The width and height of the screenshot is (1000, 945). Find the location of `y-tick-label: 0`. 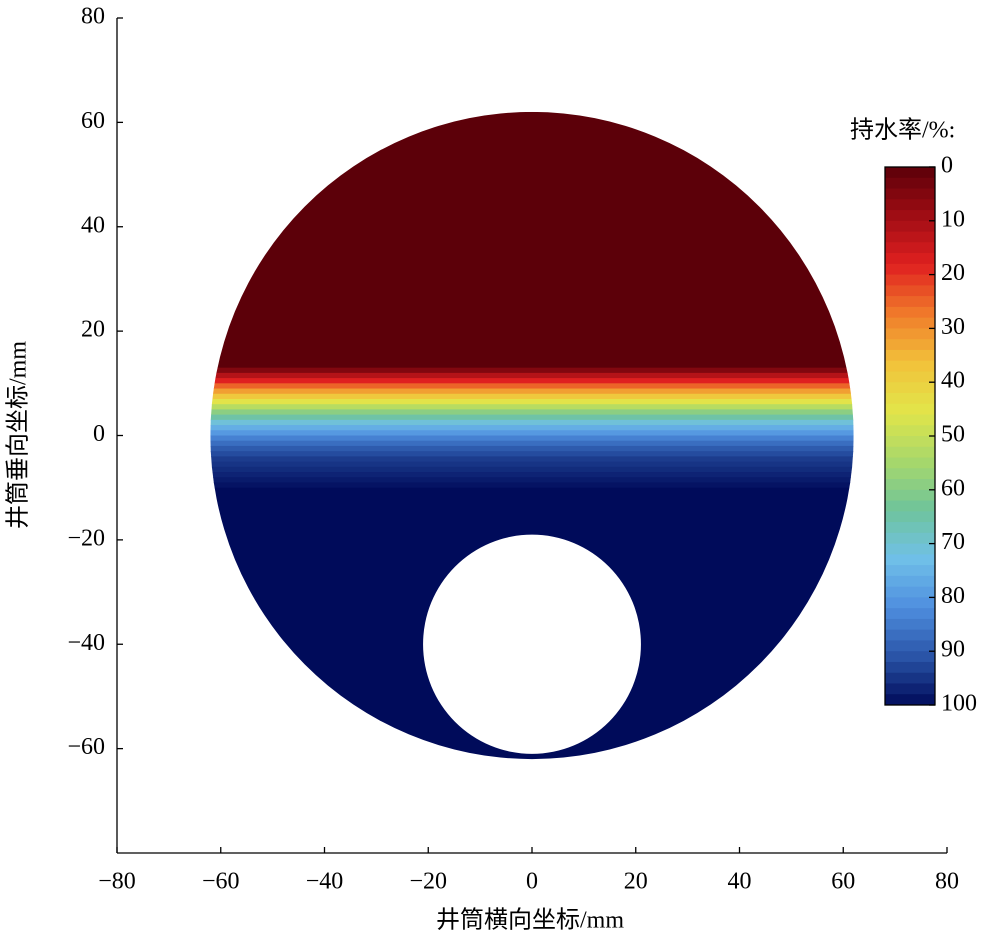

y-tick-label: 0 is located at coordinates (99, 434).